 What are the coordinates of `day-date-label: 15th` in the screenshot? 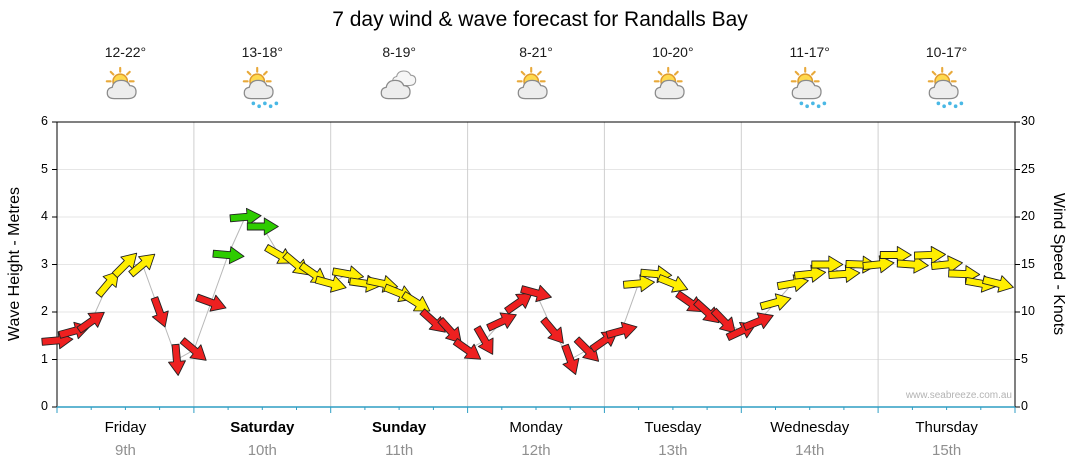 It's located at (946, 450).